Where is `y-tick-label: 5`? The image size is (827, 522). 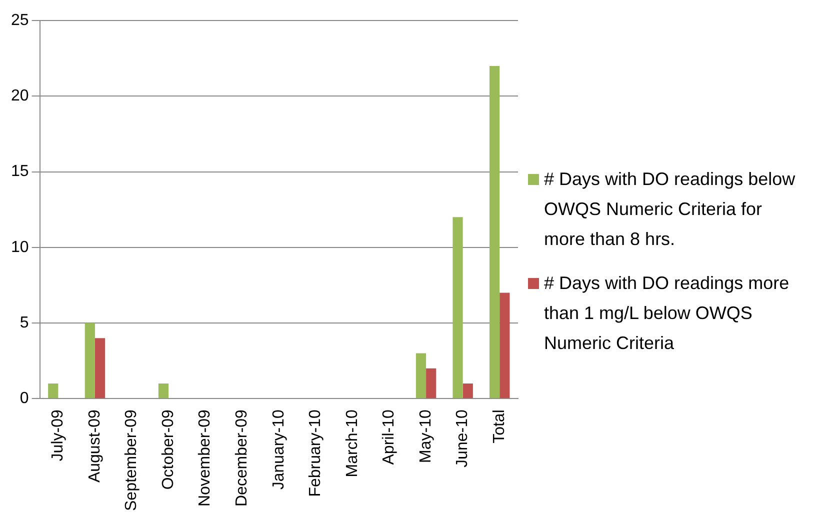 y-tick-label: 5 is located at coordinates (24, 323).